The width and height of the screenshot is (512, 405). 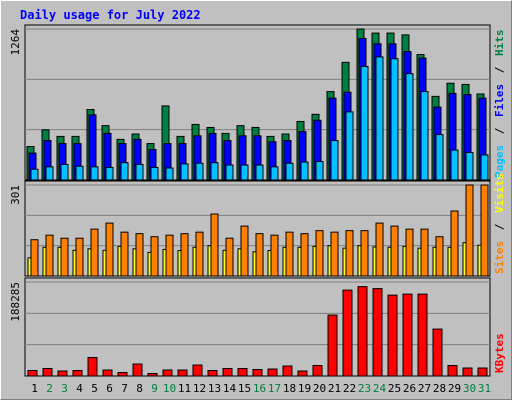 I want to click on x-tick-label: 24, so click(x=380, y=388).